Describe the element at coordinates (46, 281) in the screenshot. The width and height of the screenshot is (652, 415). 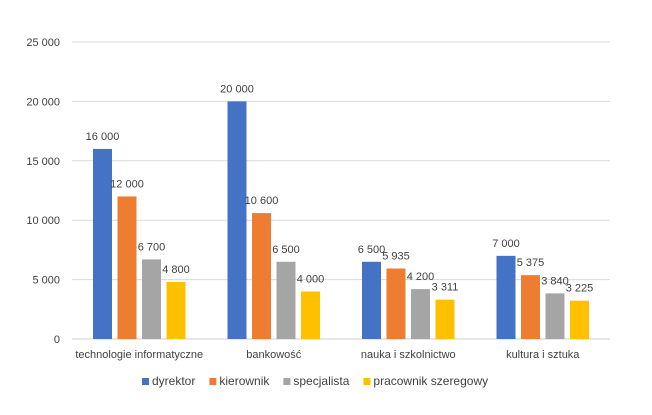
I see `y-tick-label: 5 000` at that location.